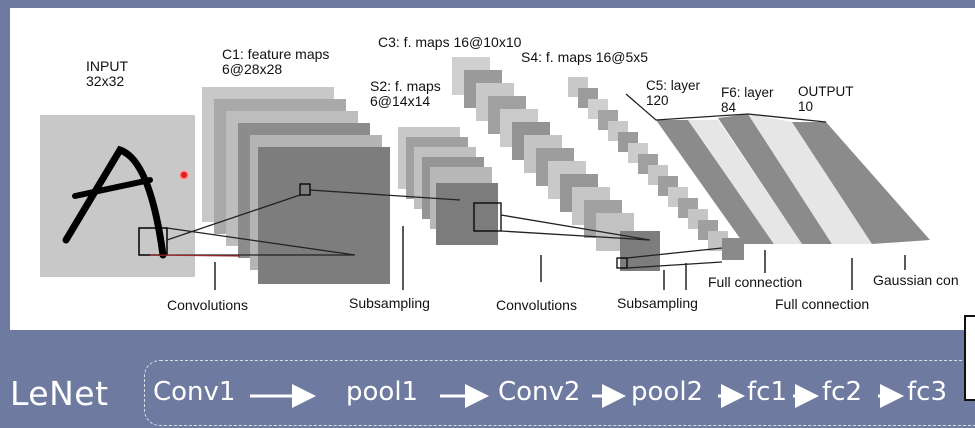  Describe the element at coordinates (622, 263) in the screenshot. I see `c3-receptive-field` at that location.